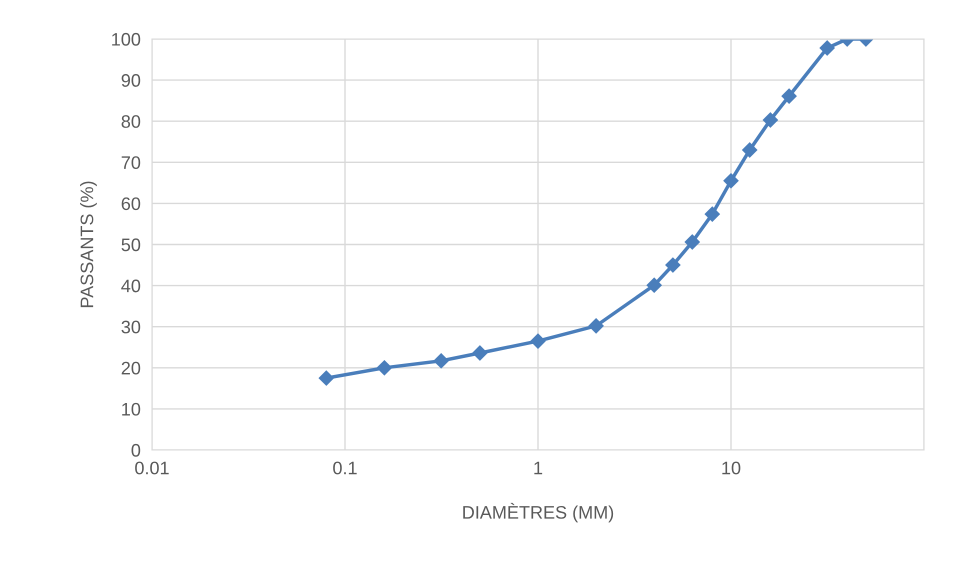 This screenshot has height=580, width=957. Describe the element at coordinates (538, 512) in the screenshot. I see `x-axis-title: DIAMÈTRES (MM)` at that location.